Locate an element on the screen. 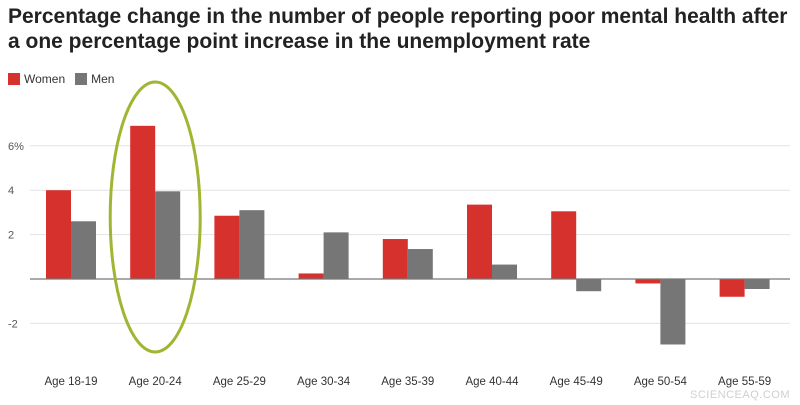  y-tick-label: 6% is located at coordinates (16, 147).